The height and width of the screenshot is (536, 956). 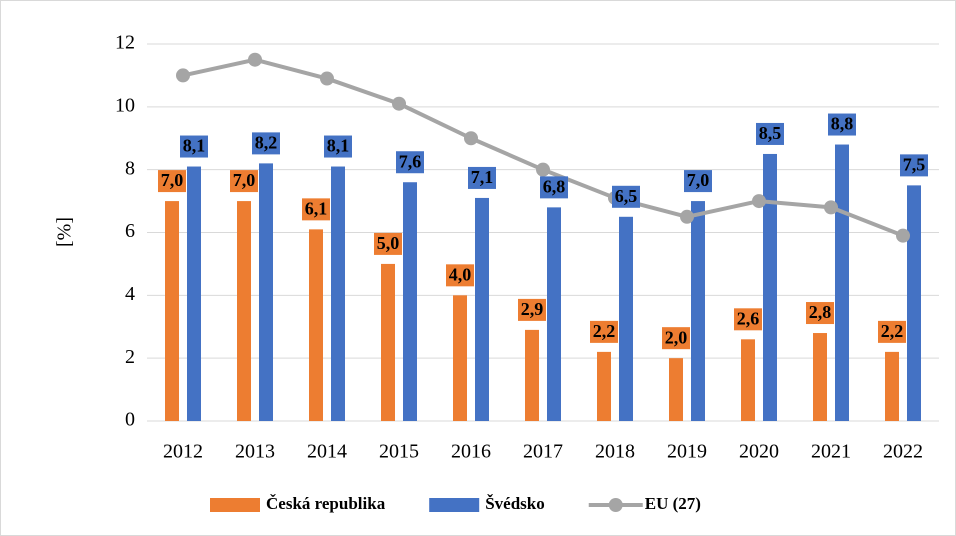 What do you see at coordinates (125, 105) in the screenshot?
I see `y-tick-label: 10` at bounding box center [125, 105].